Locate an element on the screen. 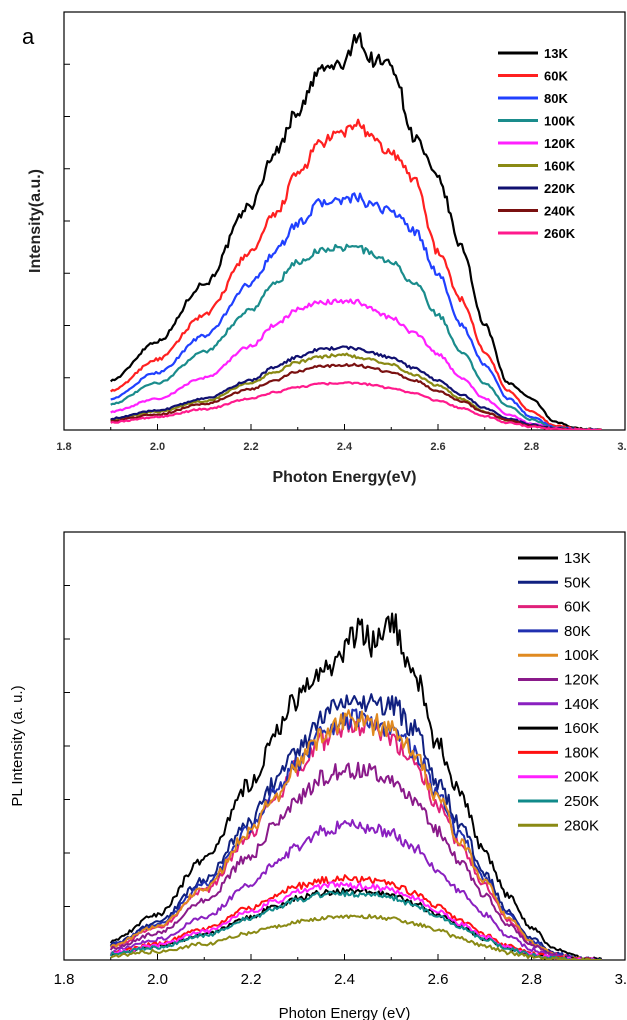 This screenshot has width=627, height=1020. series-line-220K is located at coordinates (356, 387).